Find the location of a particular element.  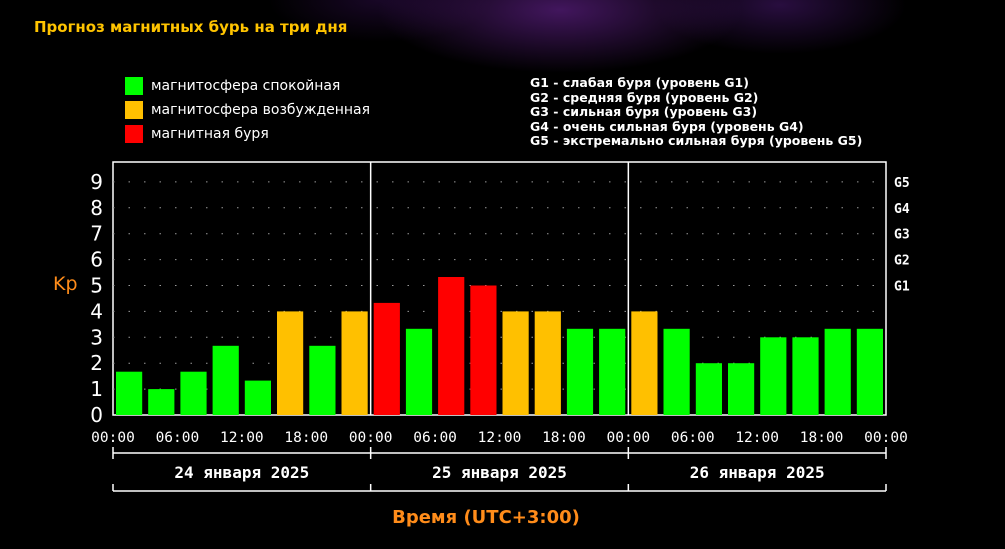

x-axis-label: Время (UTC+3:00) is located at coordinates (486, 517).